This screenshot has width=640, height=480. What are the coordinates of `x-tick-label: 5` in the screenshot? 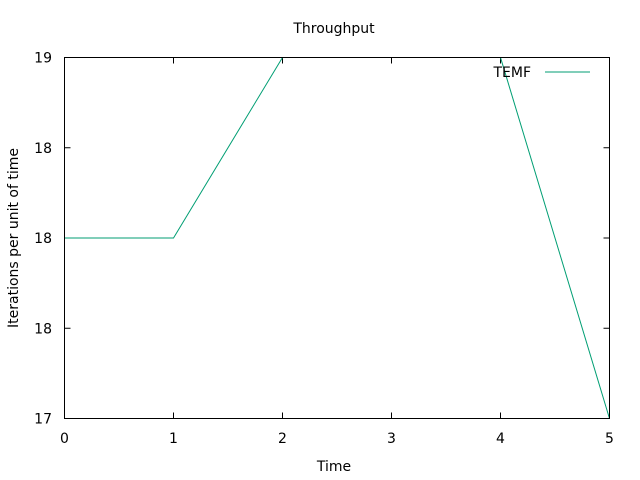 It's located at (609, 439).